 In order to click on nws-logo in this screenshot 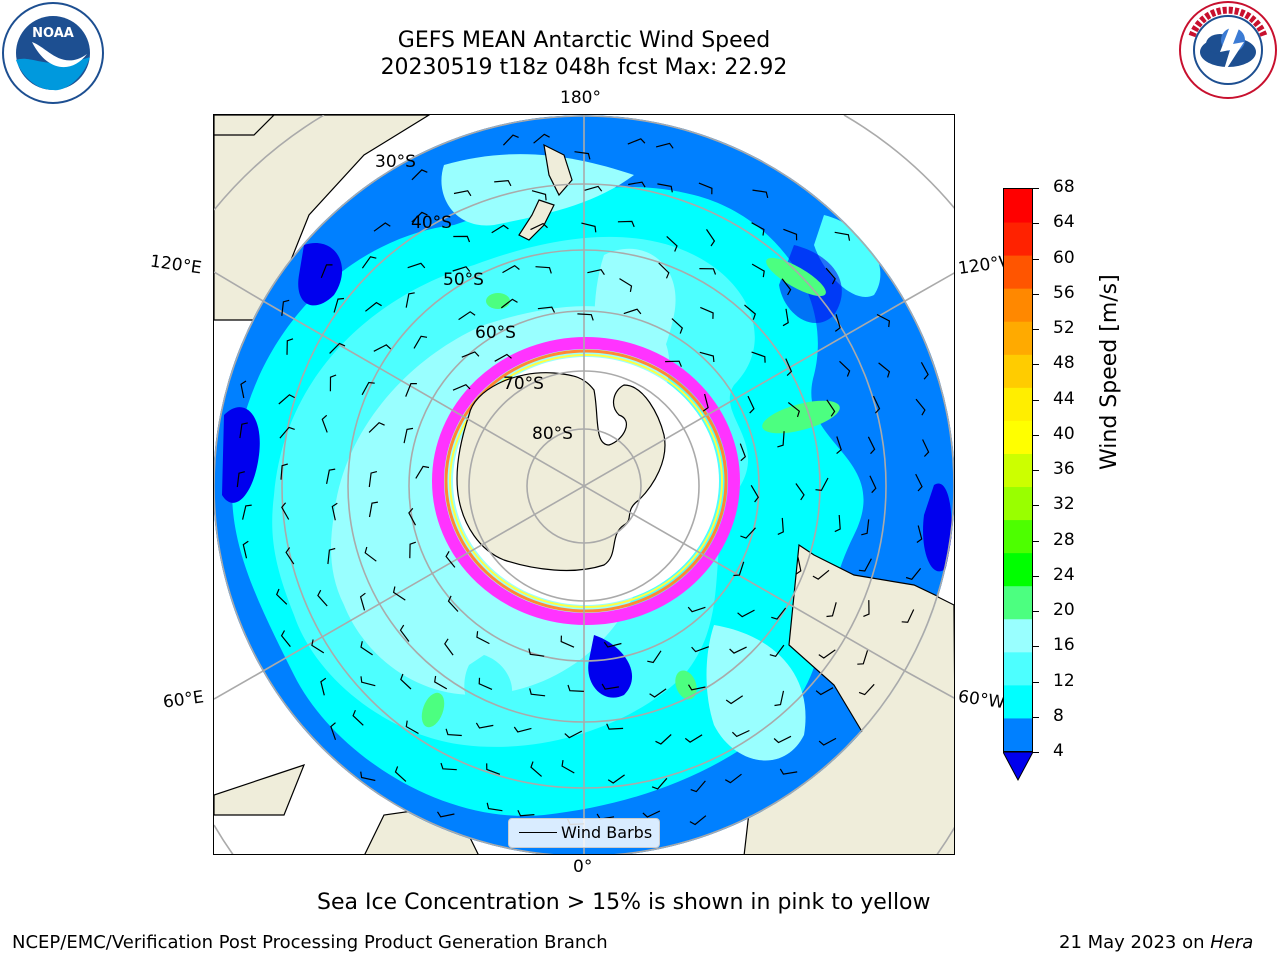, I will do `click(1228, 50)`.